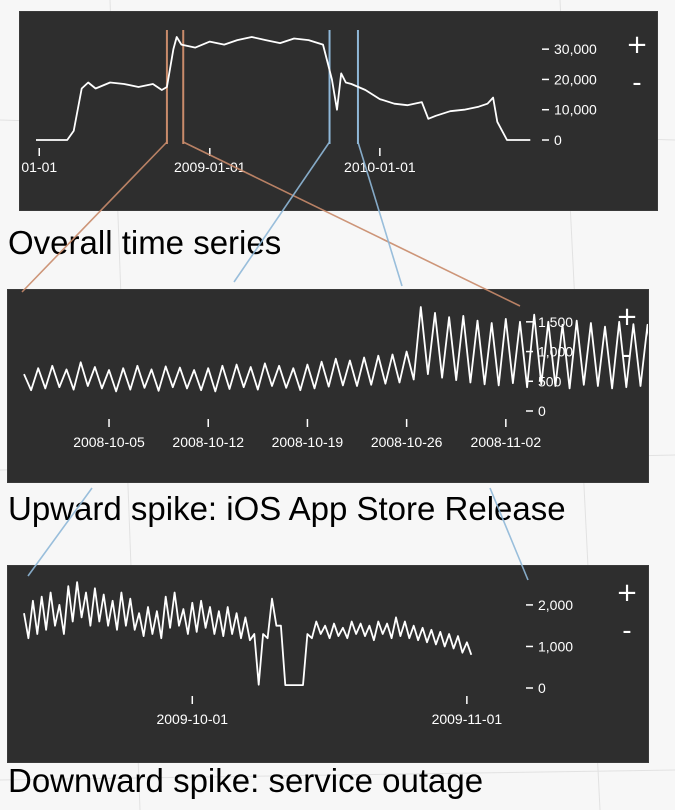 The height and width of the screenshot is (810, 675). I want to click on x-tick-label: 2008-11-02, so click(506, 442).